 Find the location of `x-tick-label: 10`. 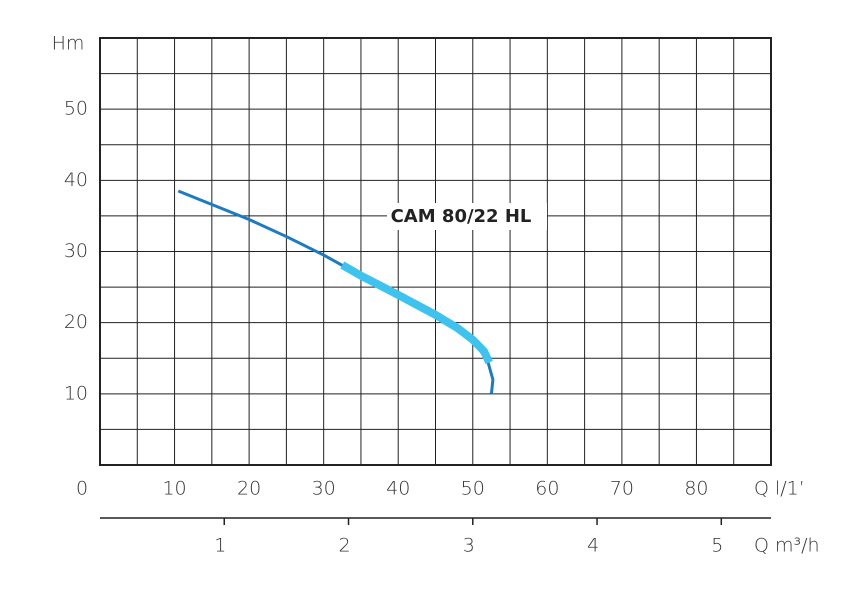

x-tick-label: 10 is located at coordinates (174, 489).